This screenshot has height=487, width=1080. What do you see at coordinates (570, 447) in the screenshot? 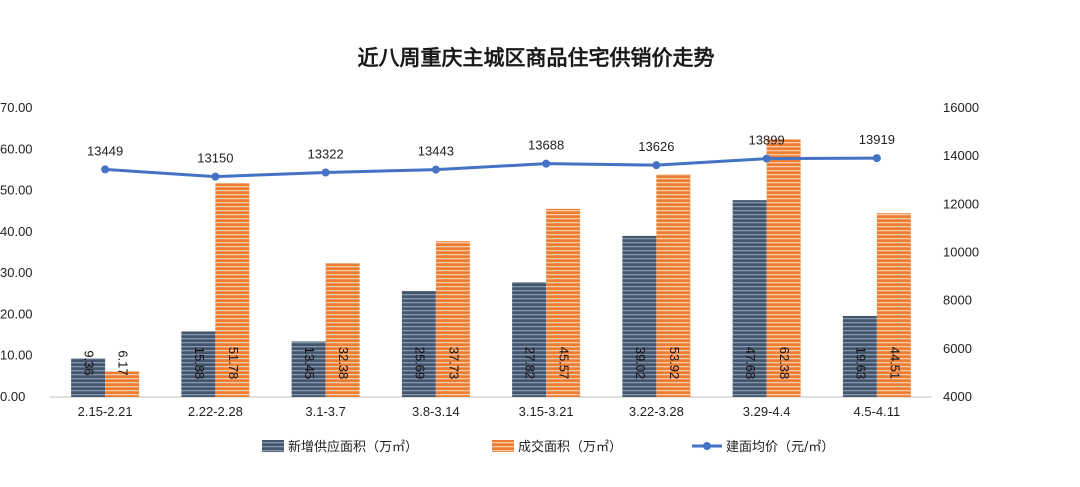
I see `legend-sales-label: 成交面积（万㎡）` at bounding box center [570, 447].